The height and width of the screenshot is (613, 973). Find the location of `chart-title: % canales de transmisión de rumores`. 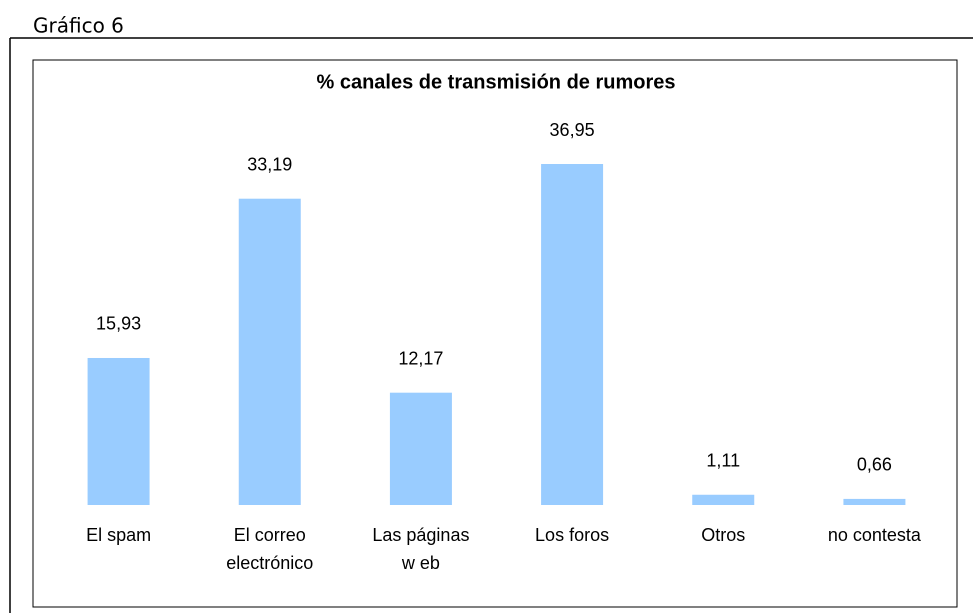

chart-title: % canales de transmisión de rumores is located at coordinates (495, 82).